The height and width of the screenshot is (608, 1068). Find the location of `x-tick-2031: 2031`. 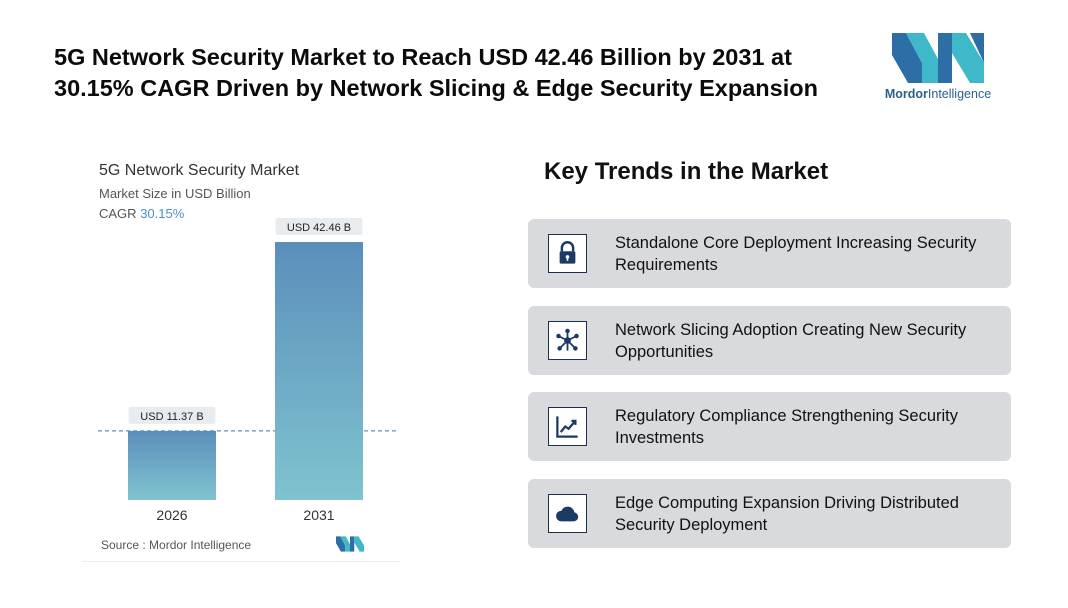

x-tick-2031: 2031 is located at coordinates (318, 515).